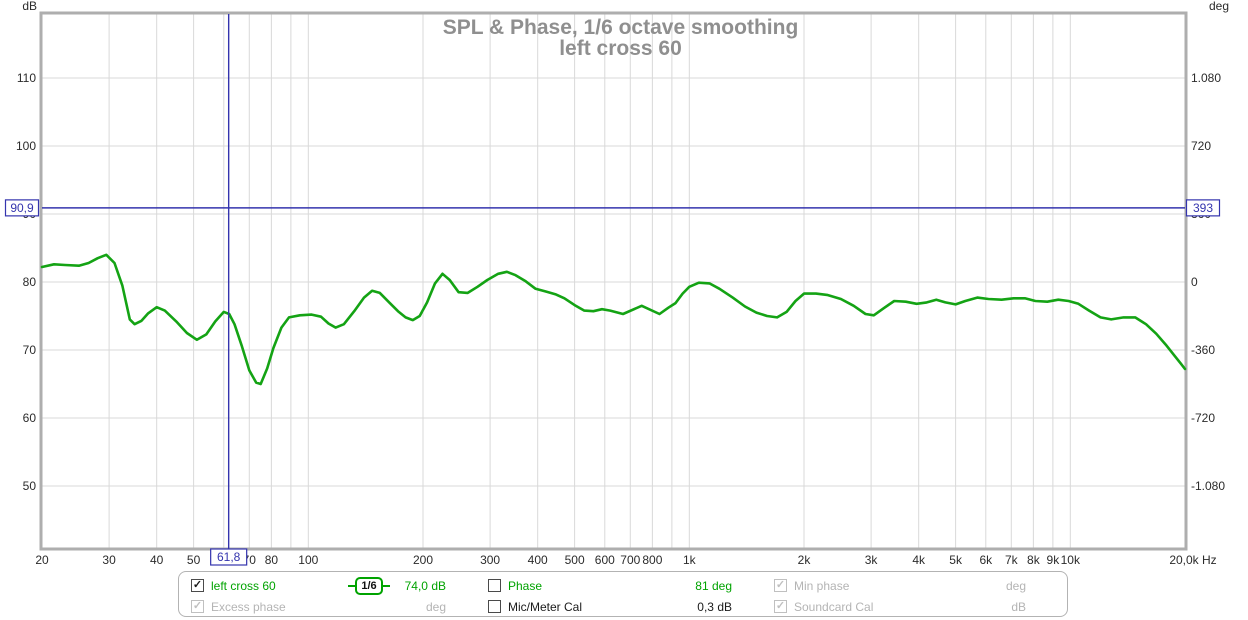 The width and height of the screenshot is (1248, 620). What do you see at coordinates (525, 585) in the screenshot?
I see `phase-label: Phase` at bounding box center [525, 585].